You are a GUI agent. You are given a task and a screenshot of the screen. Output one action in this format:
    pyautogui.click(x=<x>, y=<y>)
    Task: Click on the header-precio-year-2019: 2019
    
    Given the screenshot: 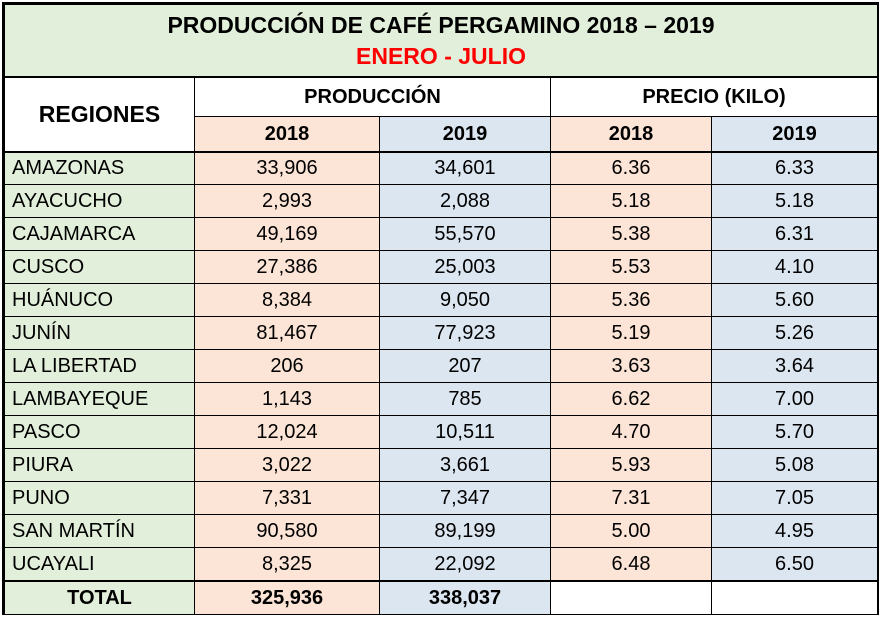 What is the action you would take?
    pyautogui.click(x=794, y=134)
    